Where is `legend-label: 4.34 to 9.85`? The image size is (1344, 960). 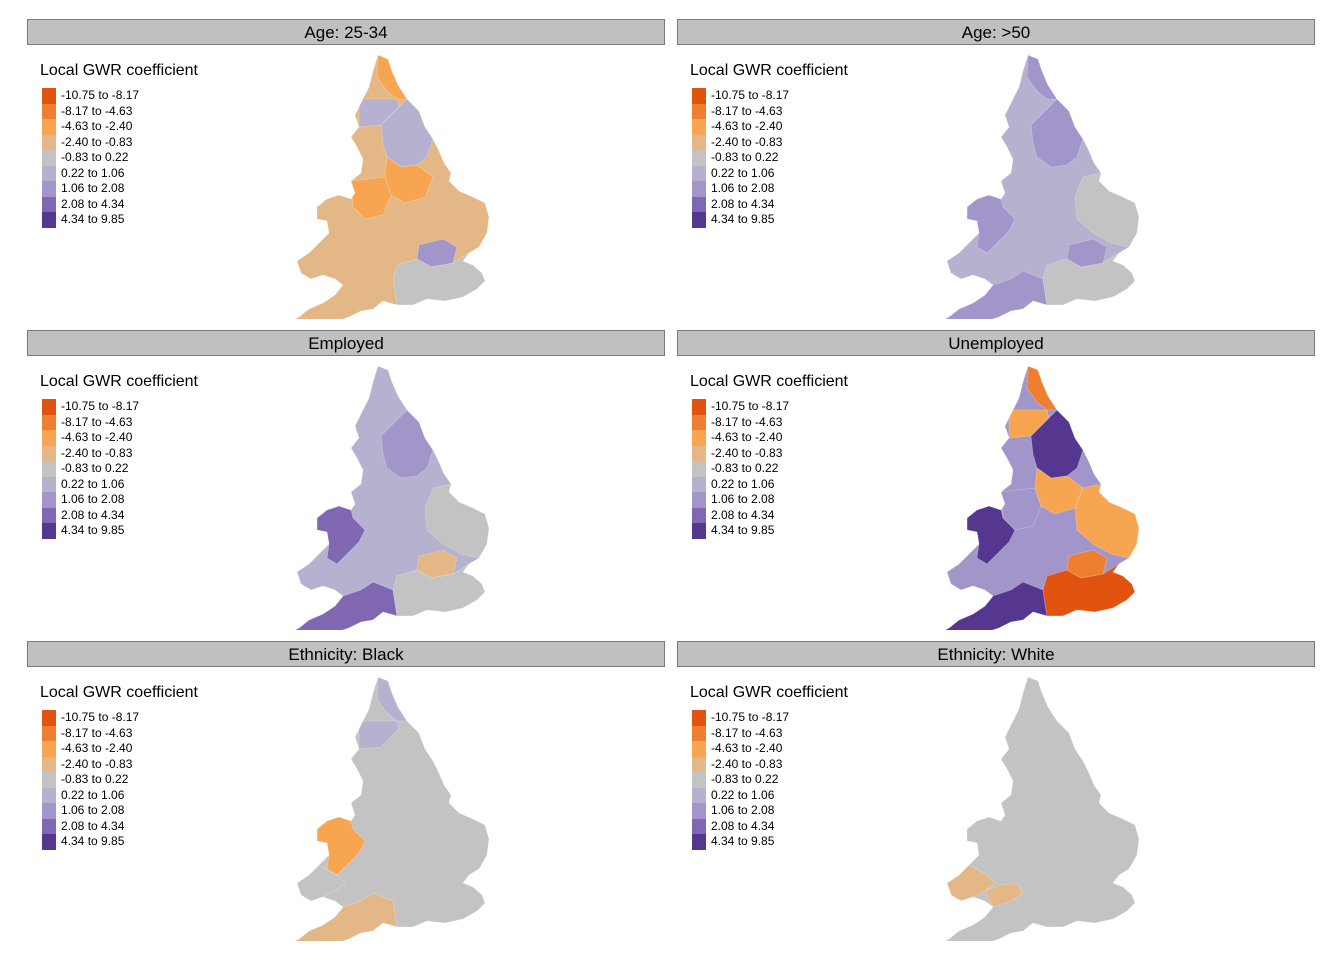
legend-label: 4.34 to 9.85 is located at coordinates (93, 219).